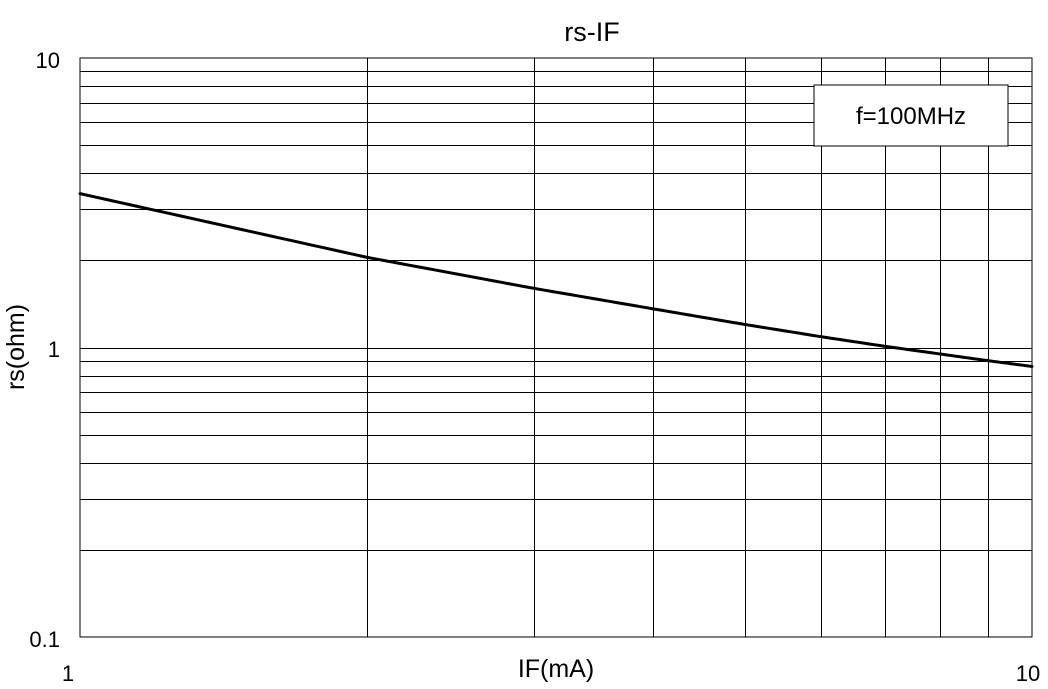 This screenshot has width=1048, height=689. Describe the element at coordinates (68, 673) in the screenshot. I see `x-tick-label-1: 1` at that location.